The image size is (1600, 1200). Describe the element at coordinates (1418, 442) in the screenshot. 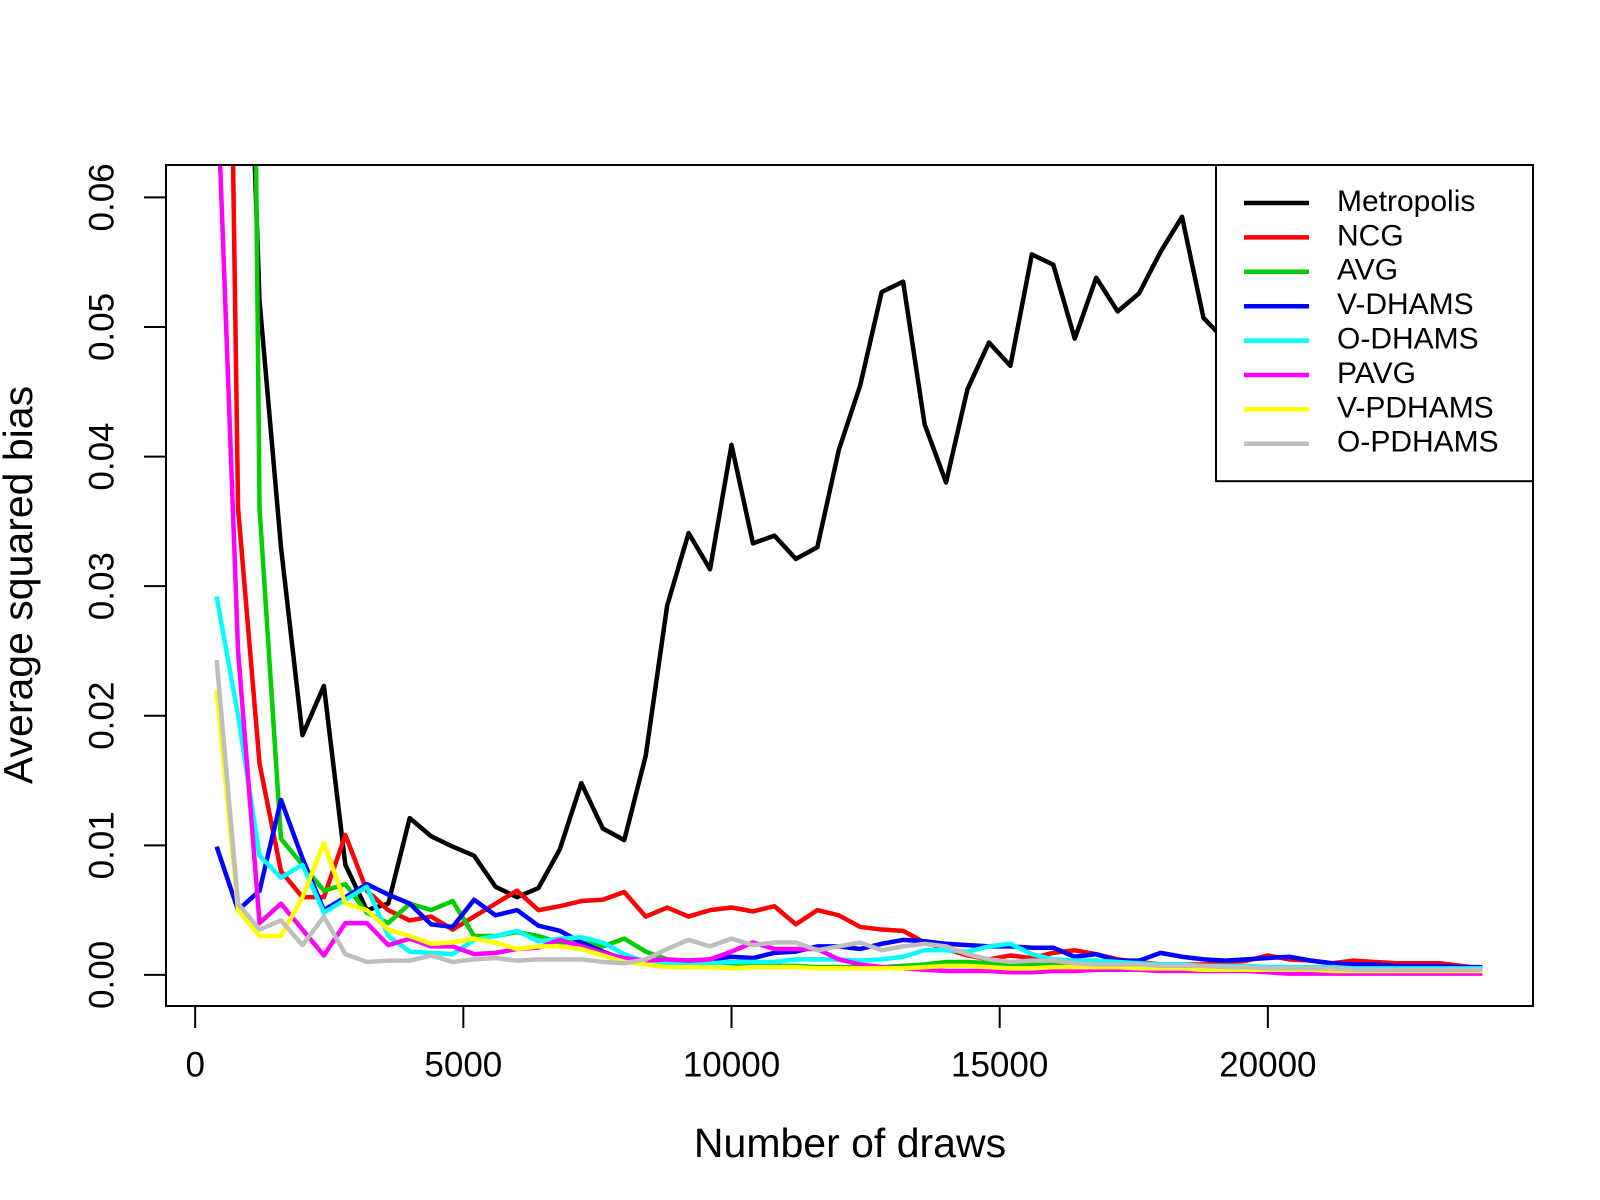

I see `legend-label: O-PDHAMS` at that location.